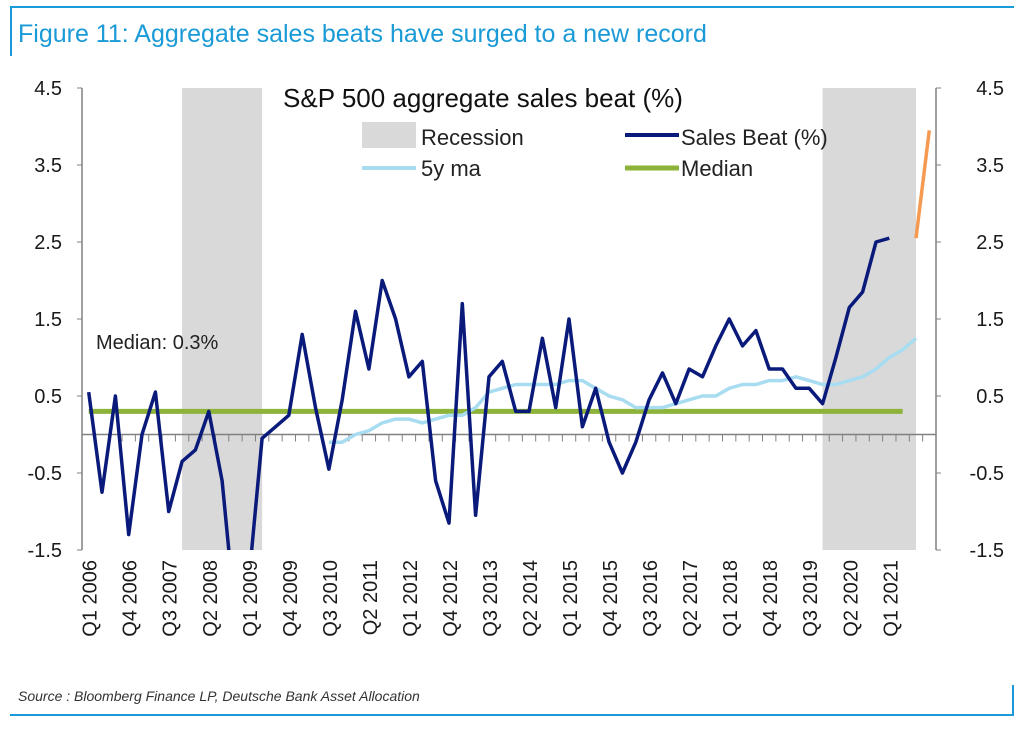 This screenshot has width=1024, height=730. What do you see at coordinates (717, 168) in the screenshot?
I see `legend-median-label: Median` at bounding box center [717, 168].